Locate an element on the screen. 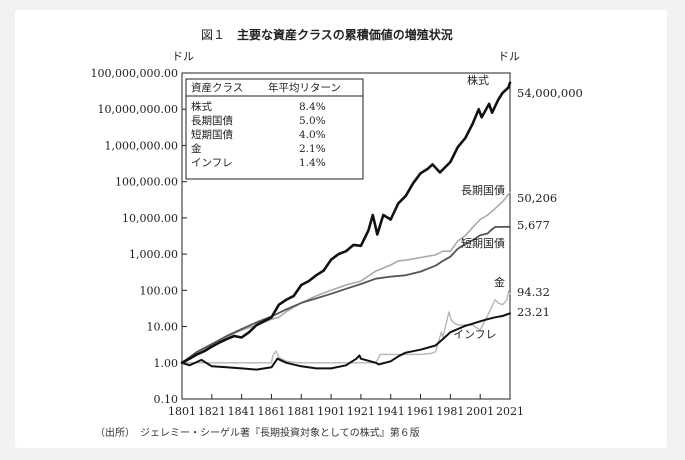  y-tick-label: 1,000,000.00 is located at coordinates (141, 145).